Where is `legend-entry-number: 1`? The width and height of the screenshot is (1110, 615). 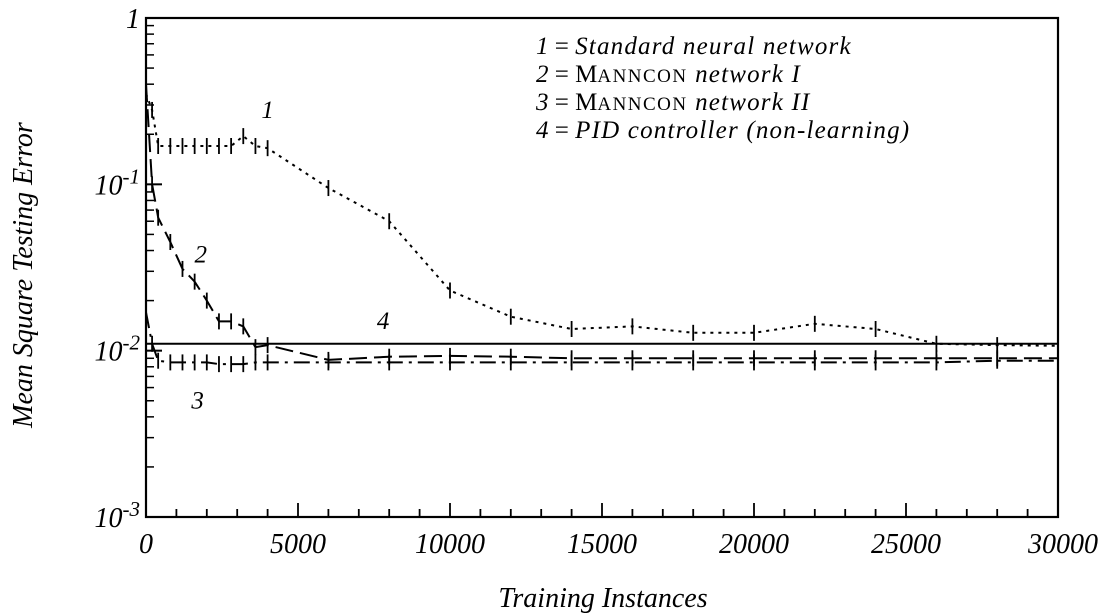 legend-entry-number: 1 is located at coordinates (542, 46).